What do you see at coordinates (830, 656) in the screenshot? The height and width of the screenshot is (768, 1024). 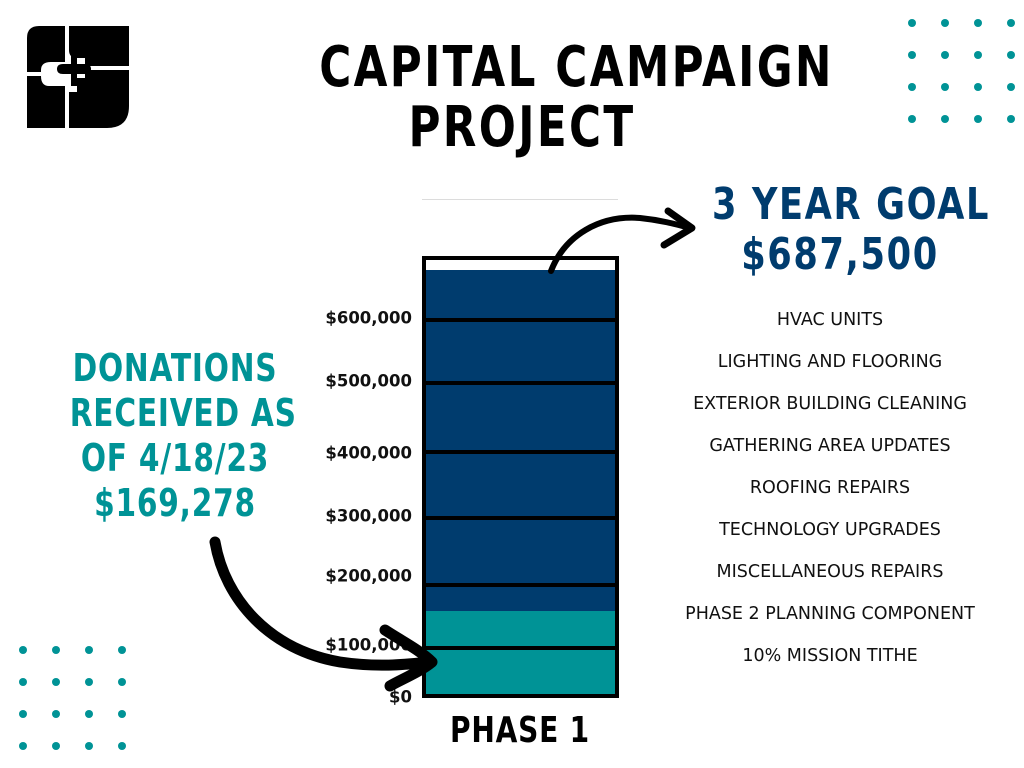 I see `list-item: 10% MISSION TITHE` at bounding box center [830, 656].